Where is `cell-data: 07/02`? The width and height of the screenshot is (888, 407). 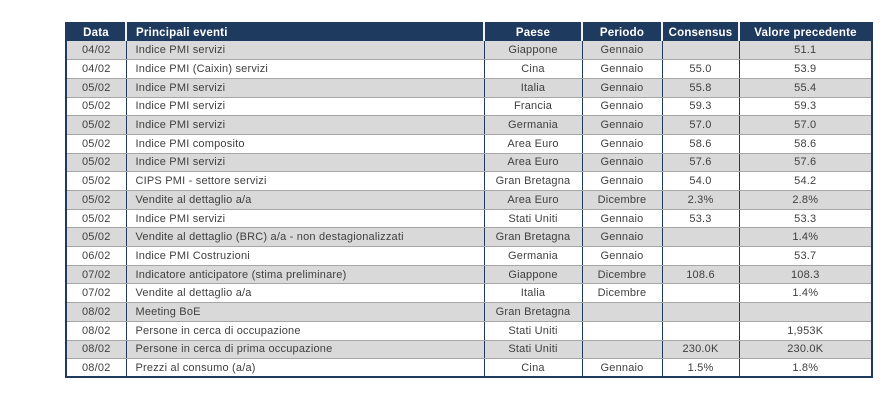
cell-data: 07/02 is located at coordinates (96, 275).